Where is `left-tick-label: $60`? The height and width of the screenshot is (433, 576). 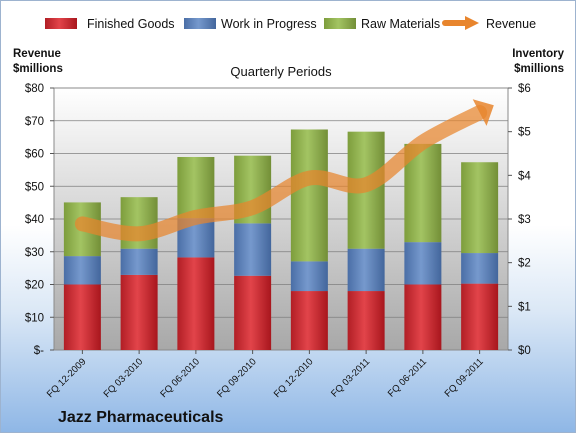
left-tick-label: $60 is located at coordinates (34, 155).